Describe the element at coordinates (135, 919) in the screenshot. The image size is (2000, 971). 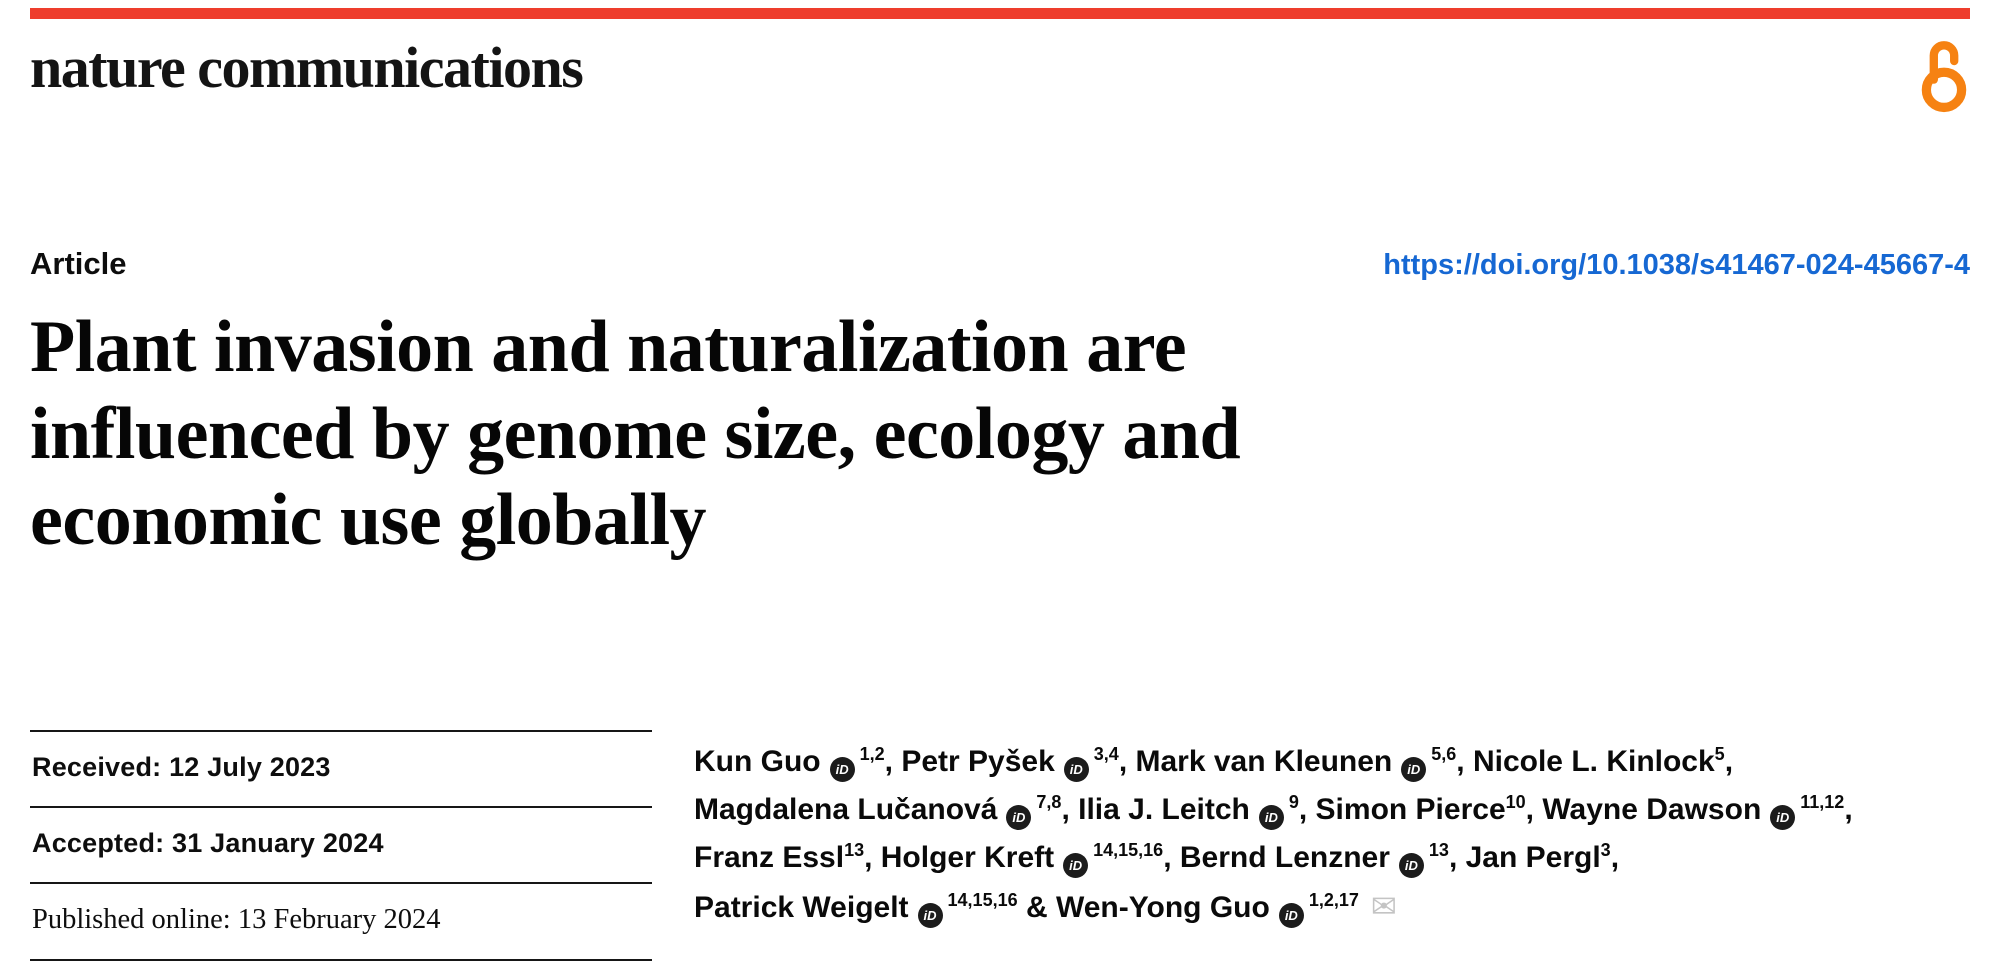
I see `date-label: Published online:` at that location.